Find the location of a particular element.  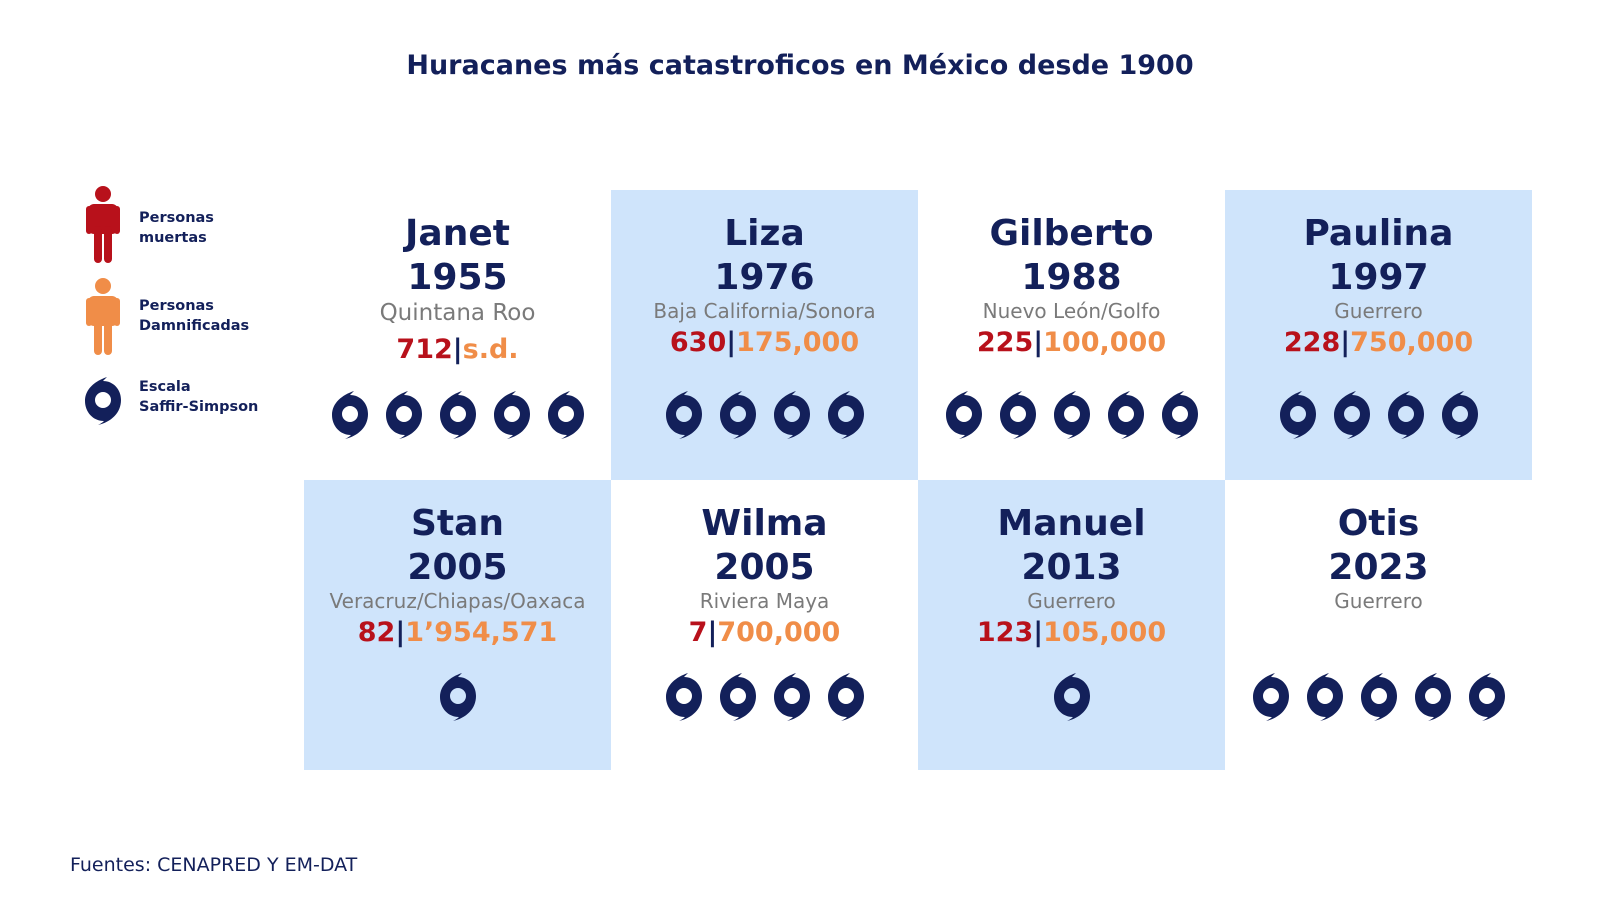

hurricane-card: Paulina 1997 Guerrero 228|750,000 is located at coordinates (1378, 335).